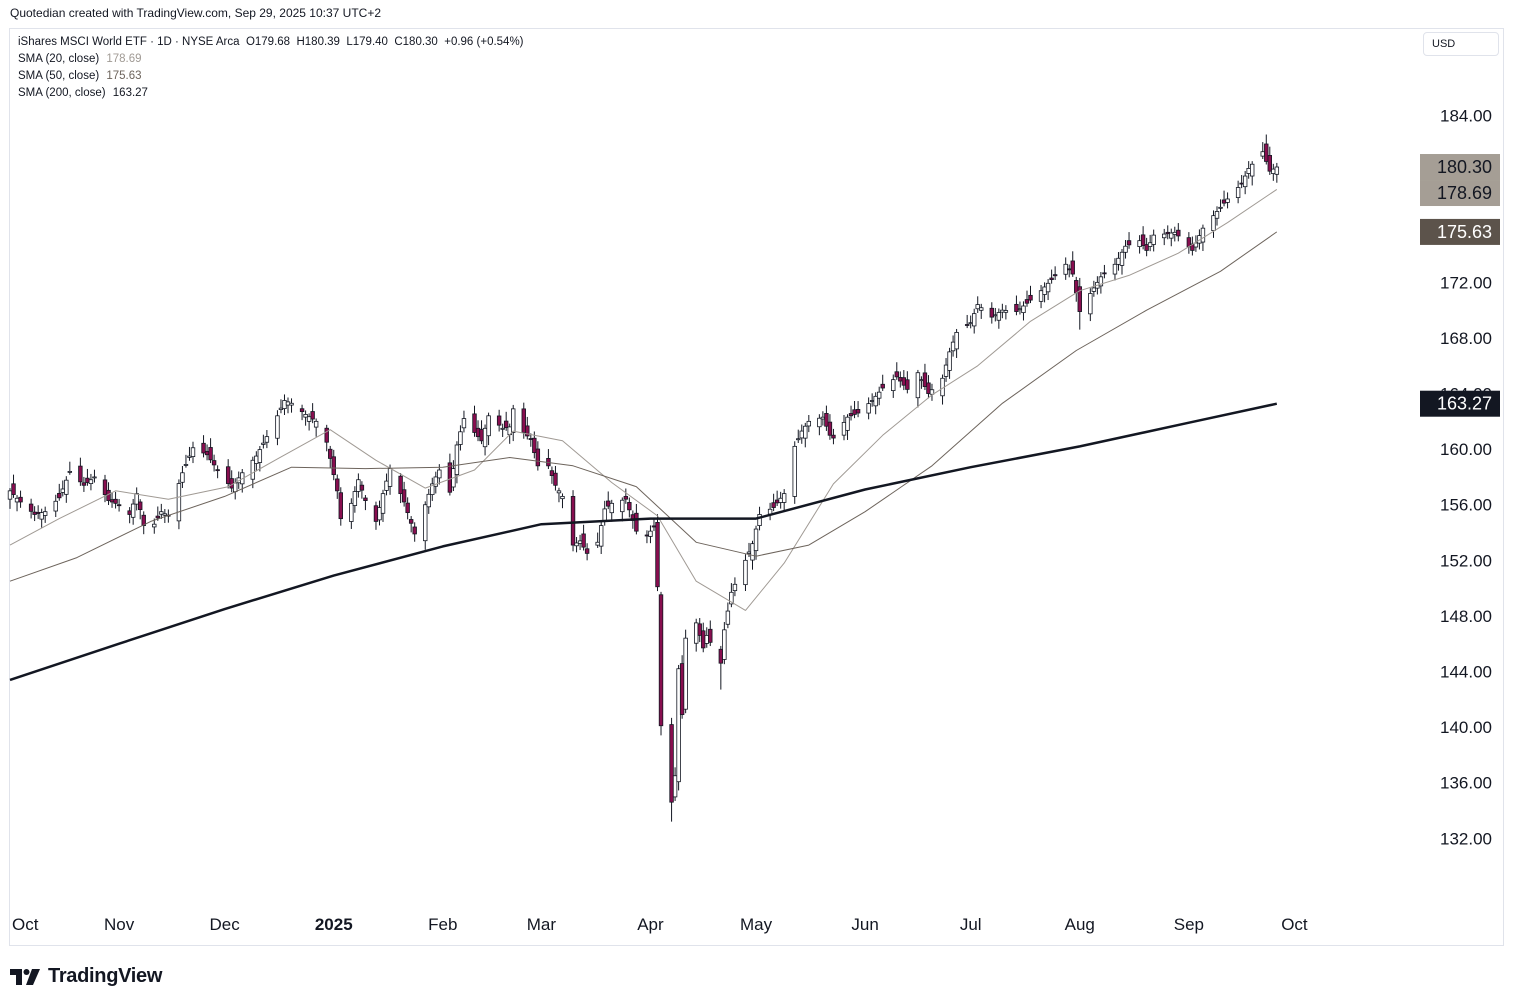 The image size is (1515, 1008). What do you see at coordinates (271, 59) in the screenshot?
I see `sma20-row: SMA (20, close) 178.69` at bounding box center [271, 59].